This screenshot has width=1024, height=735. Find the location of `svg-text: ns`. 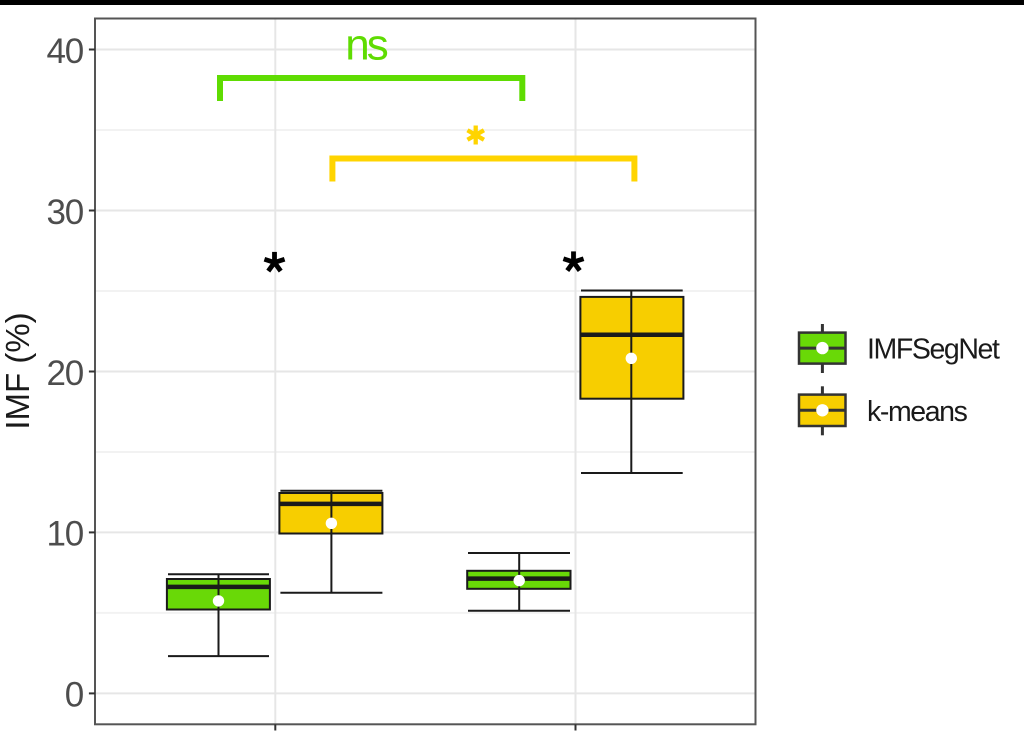

svg-text: ns is located at coordinates (366, 45).